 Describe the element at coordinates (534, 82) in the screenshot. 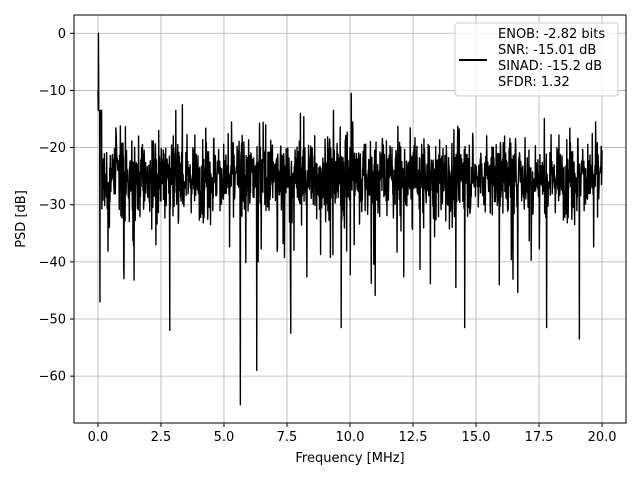

I see `legend-entry-sfdr: SFDR: 1.32` at that location.